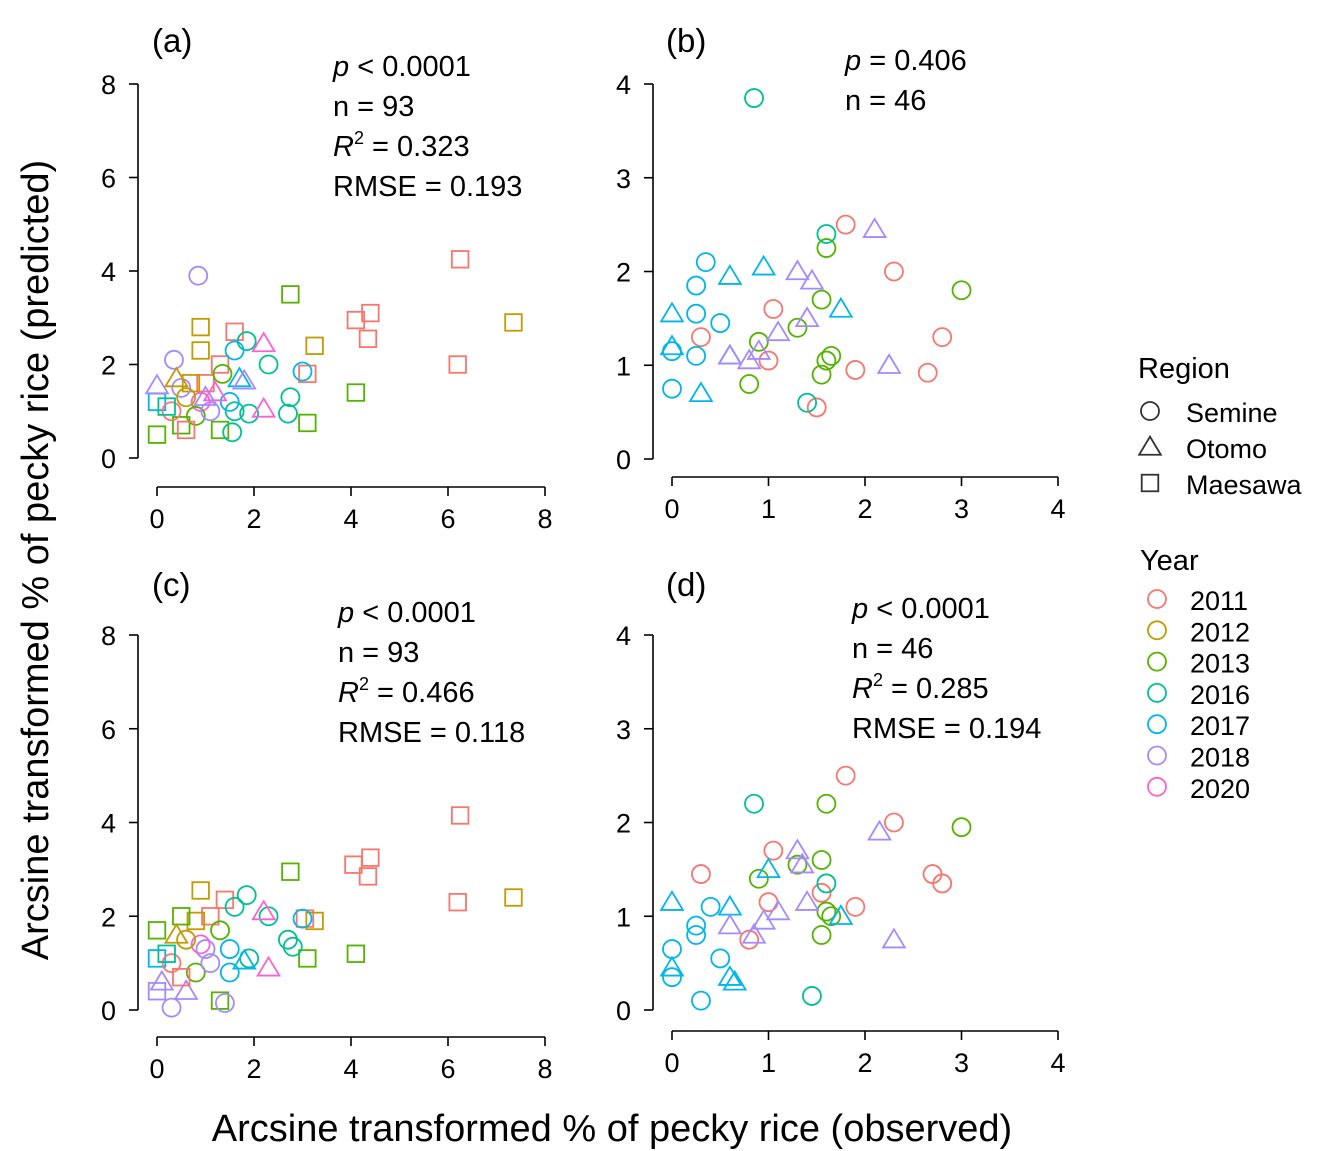 The image size is (1327, 1151). I want to click on y-tick-label: 8, so click(108, 636).